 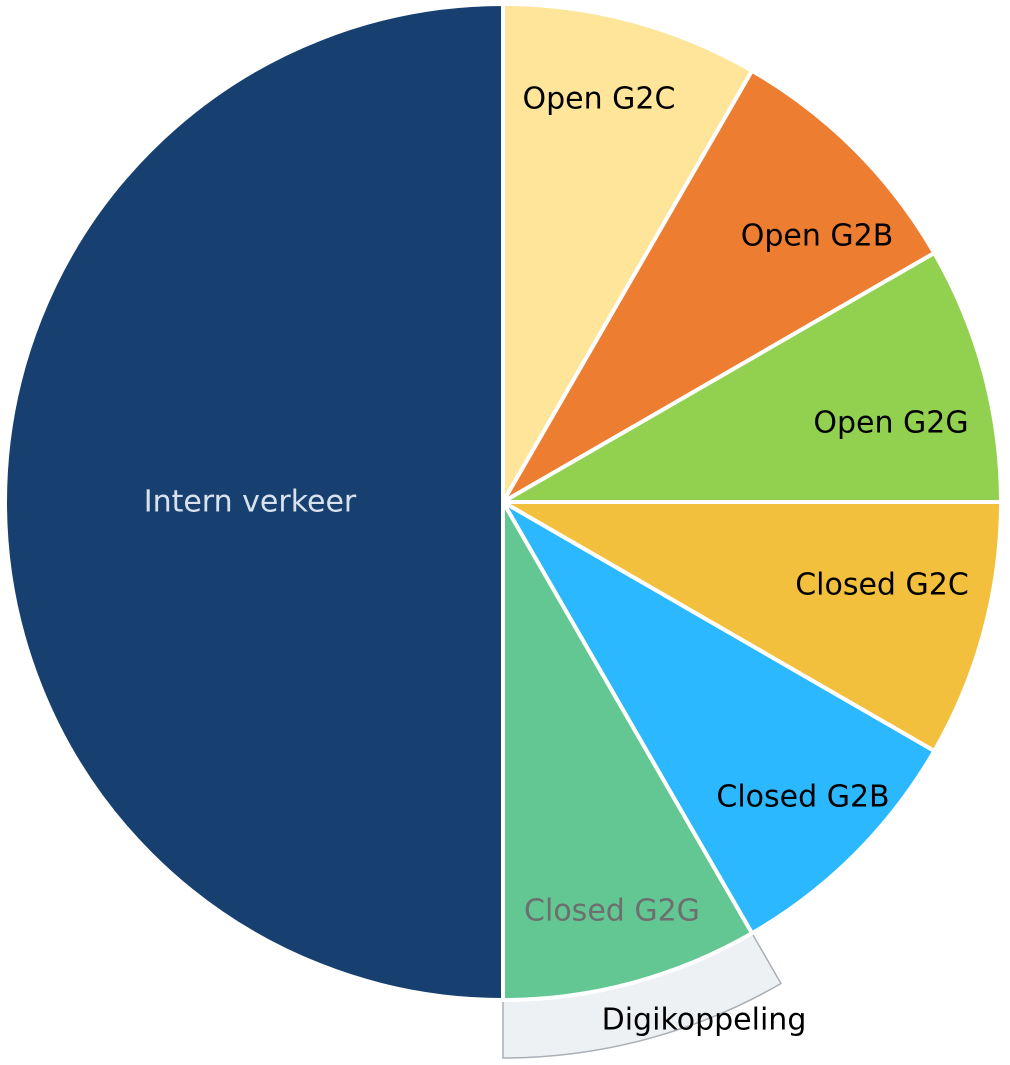 I want to click on slice-label-open-g2c: Open G2C, so click(x=599, y=99).